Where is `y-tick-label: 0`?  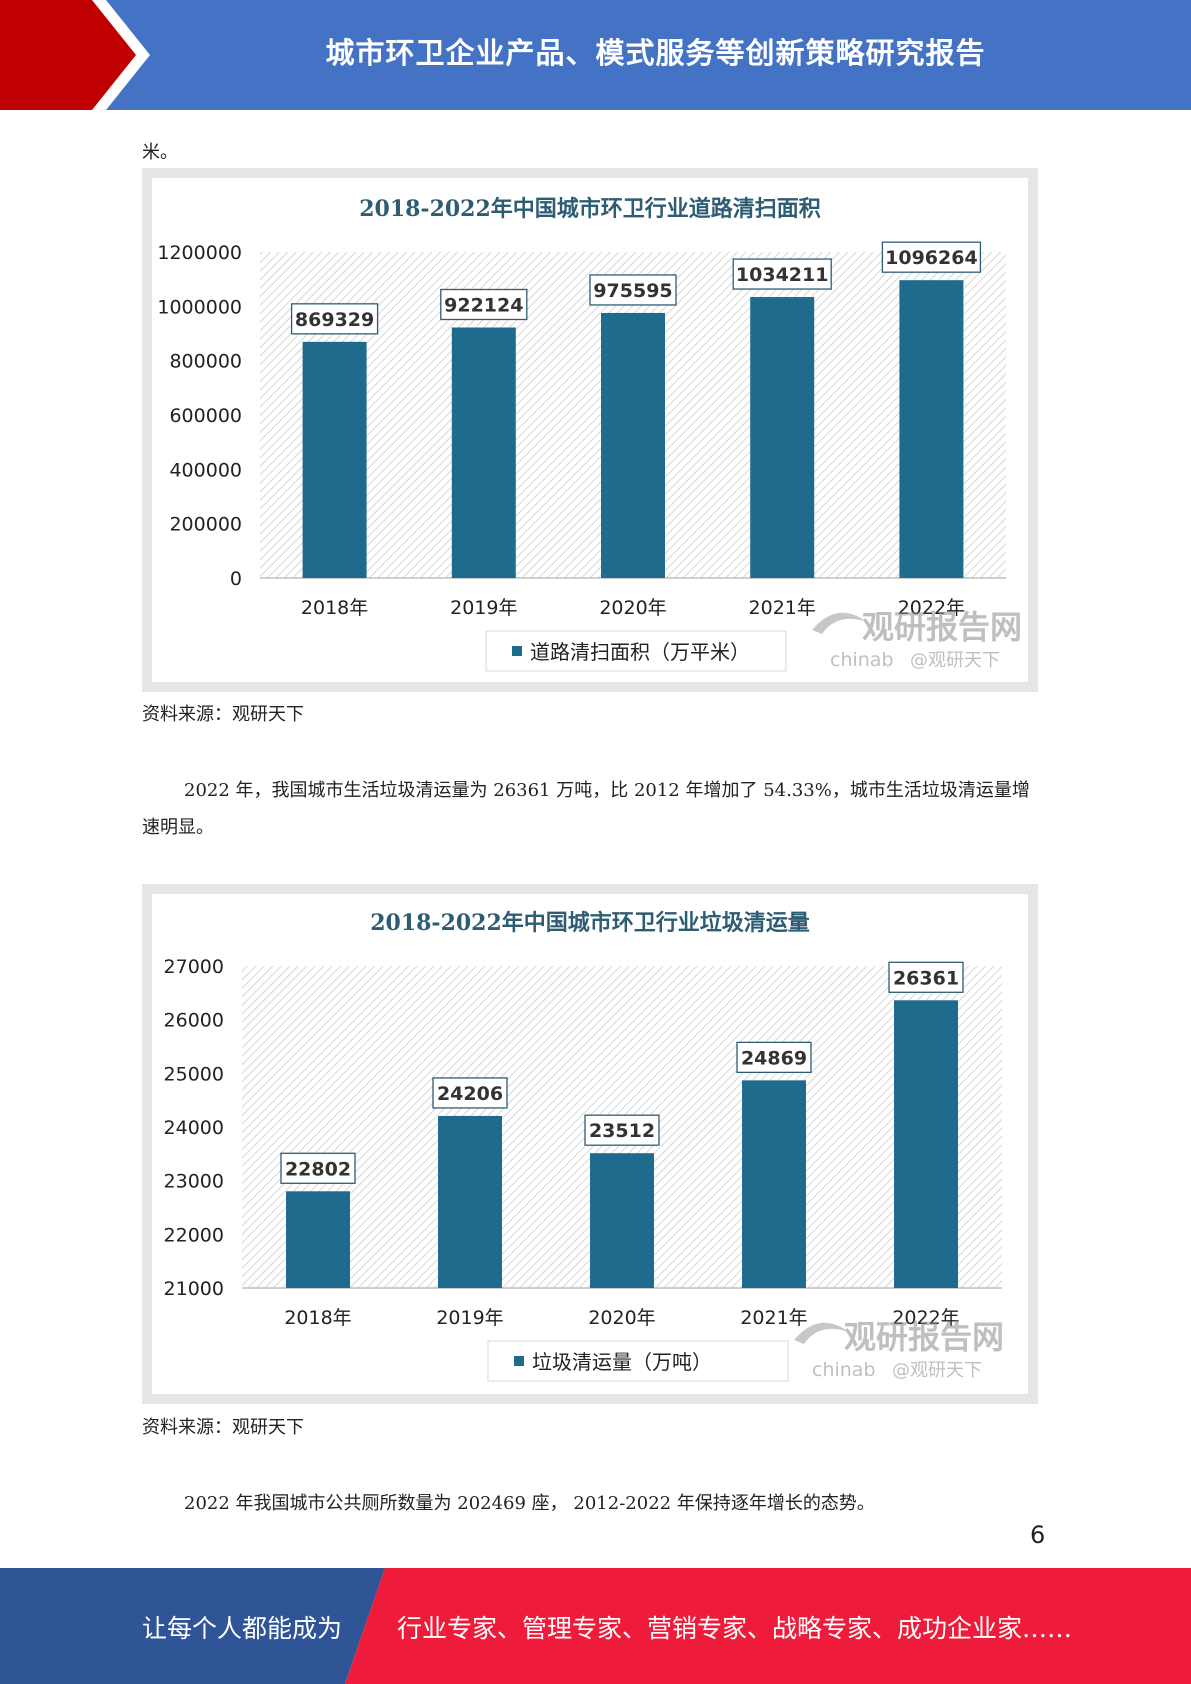
y-tick-label: 0 is located at coordinates (236, 579).